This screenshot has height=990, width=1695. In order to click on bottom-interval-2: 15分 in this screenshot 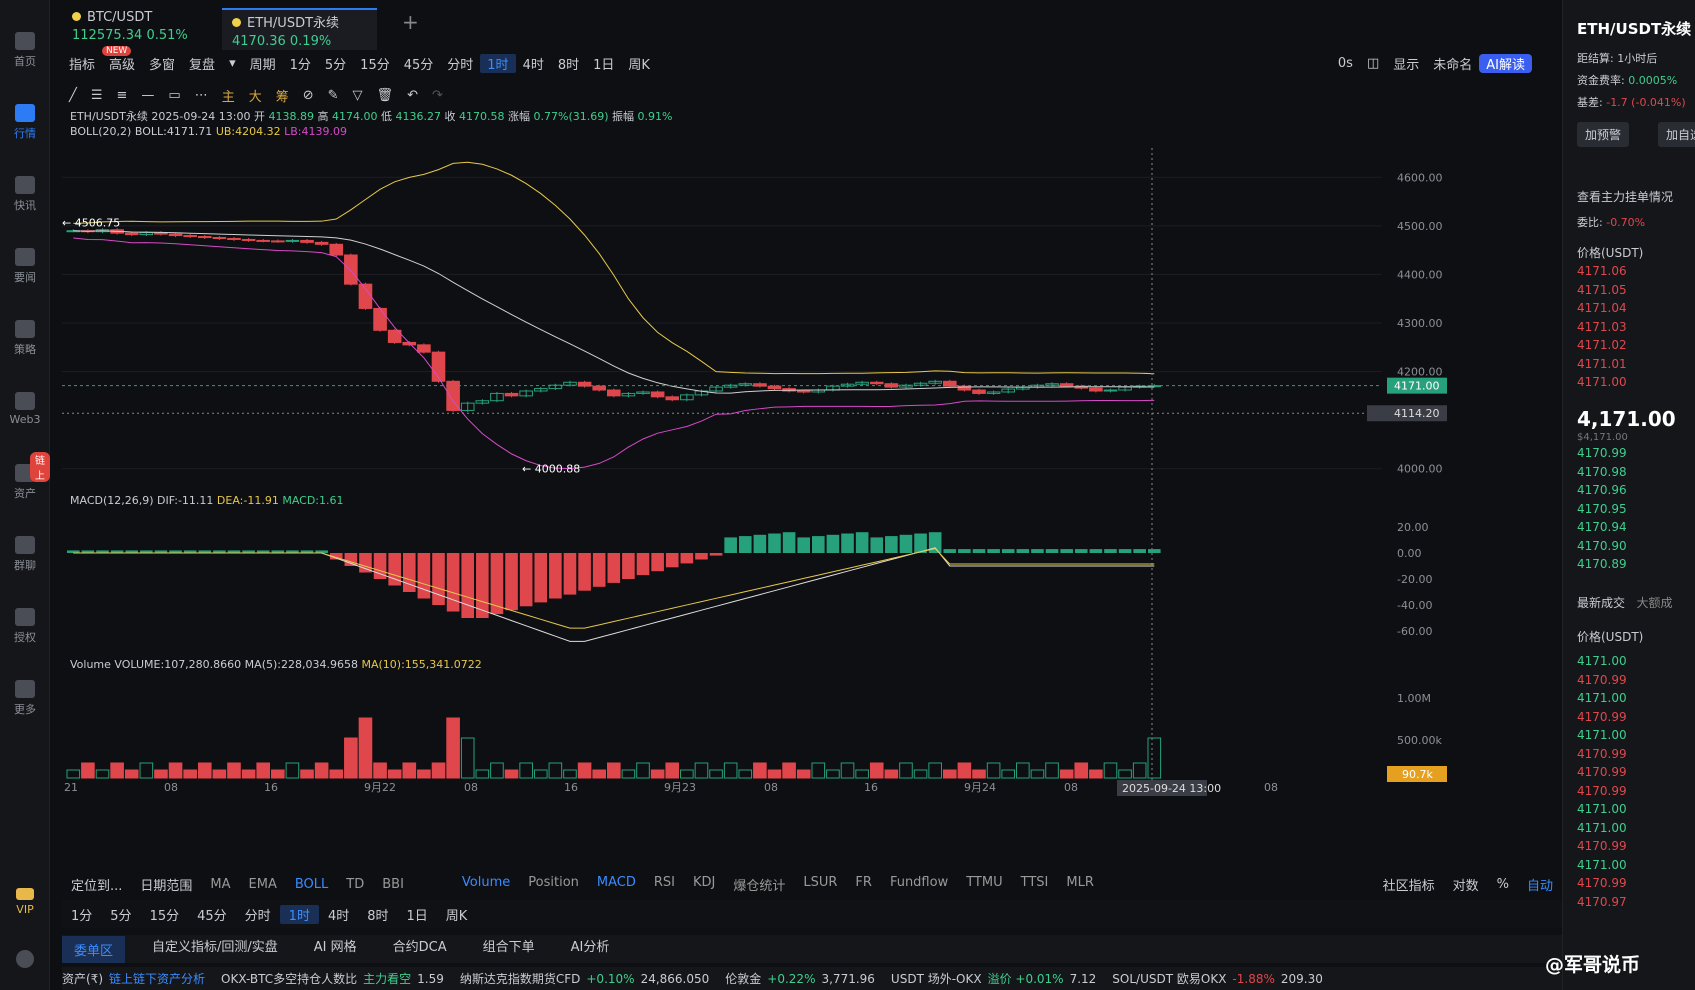, I will do `click(164, 916)`.